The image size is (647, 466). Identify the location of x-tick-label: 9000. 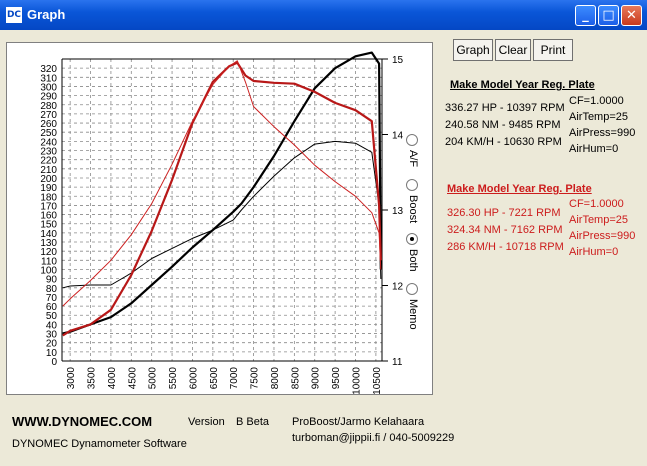
(316, 378).